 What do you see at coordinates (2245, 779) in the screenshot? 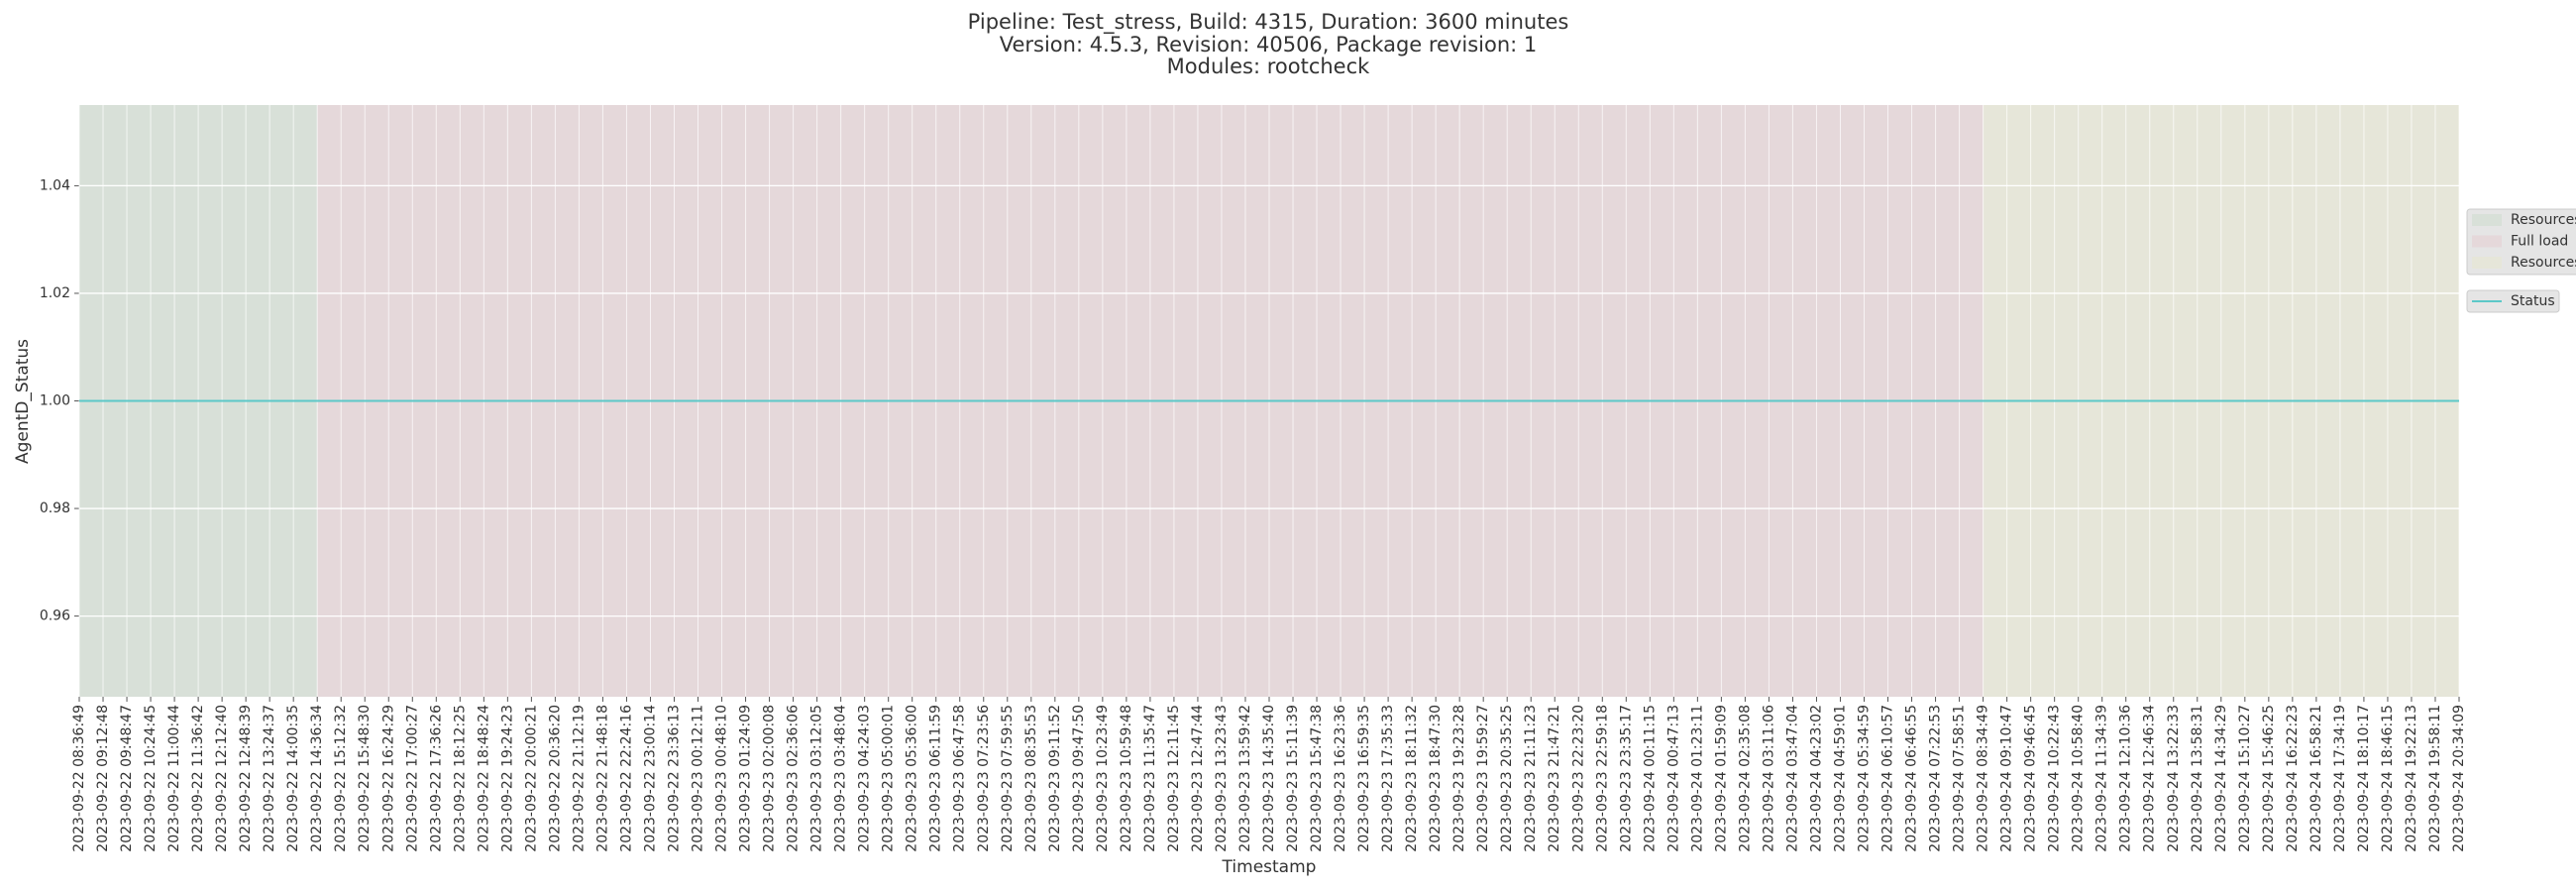
I see `x-tick-label: 2023-09-24 15:10:27` at bounding box center [2245, 779].